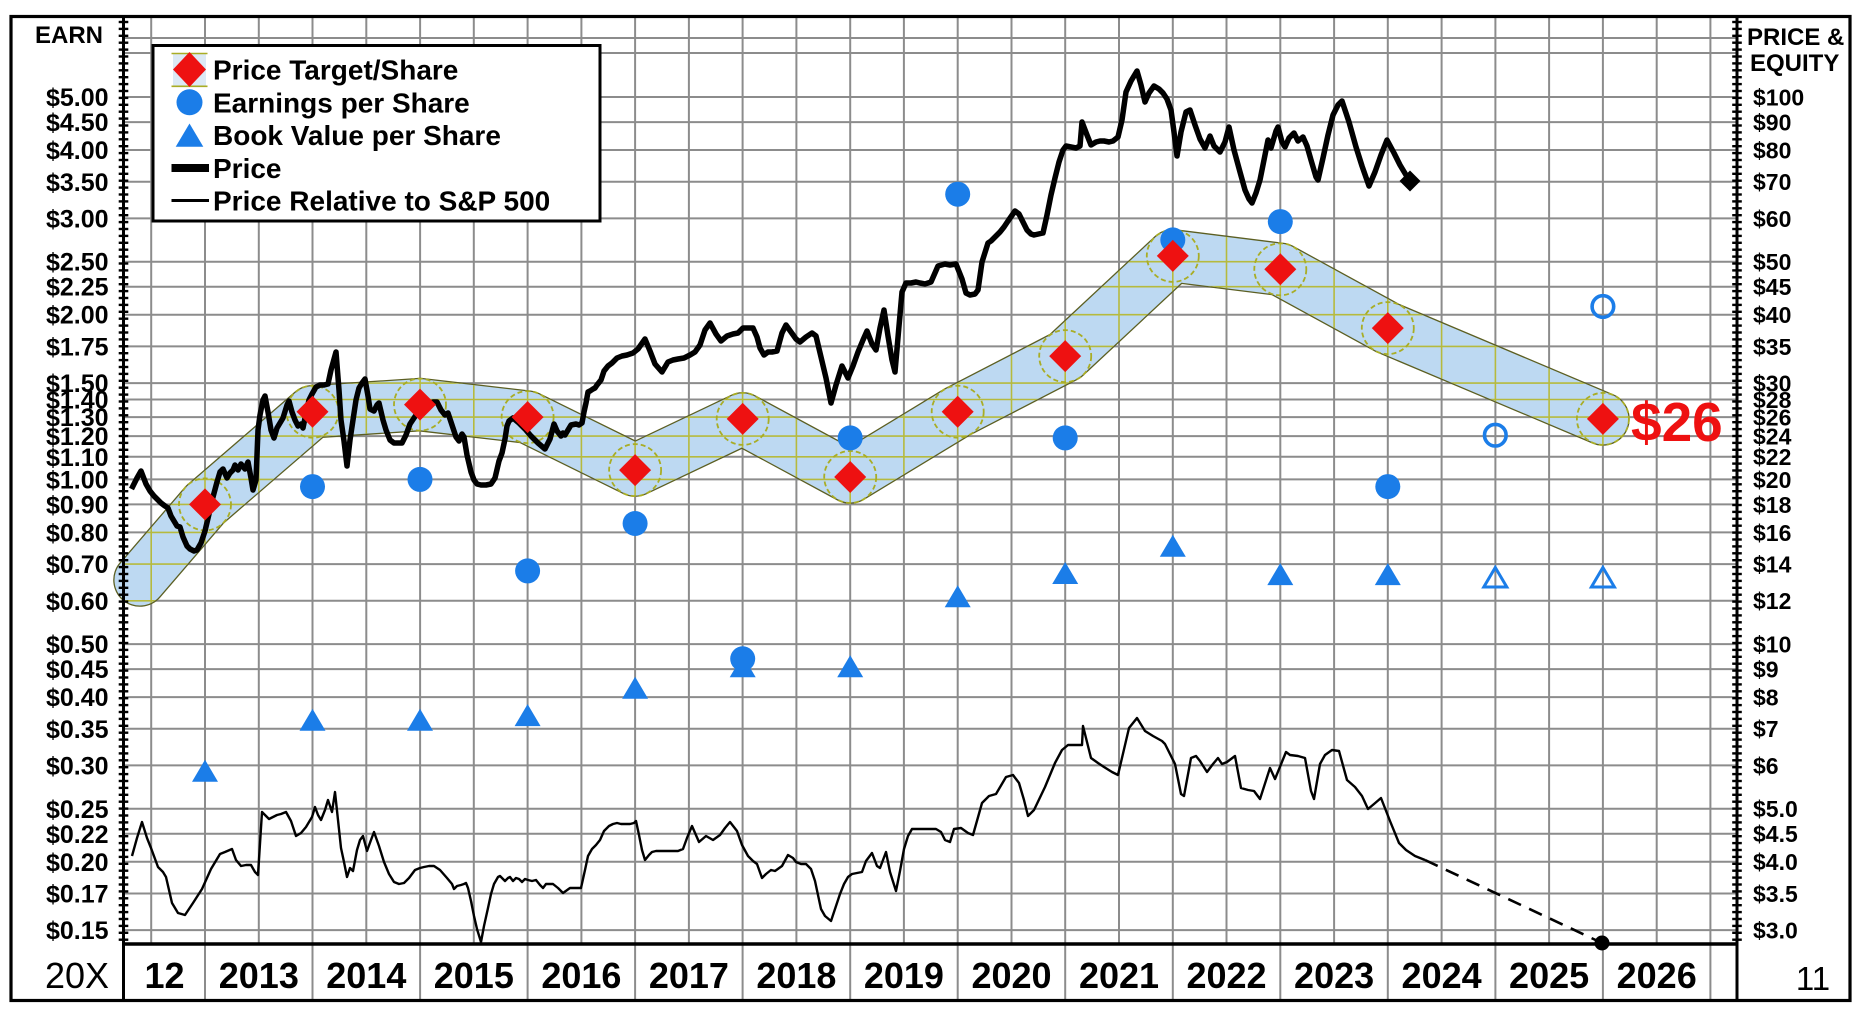 This screenshot has height=1017, width=1856. I want to click on svg-text: Price Target/Share, so click(335, 70).